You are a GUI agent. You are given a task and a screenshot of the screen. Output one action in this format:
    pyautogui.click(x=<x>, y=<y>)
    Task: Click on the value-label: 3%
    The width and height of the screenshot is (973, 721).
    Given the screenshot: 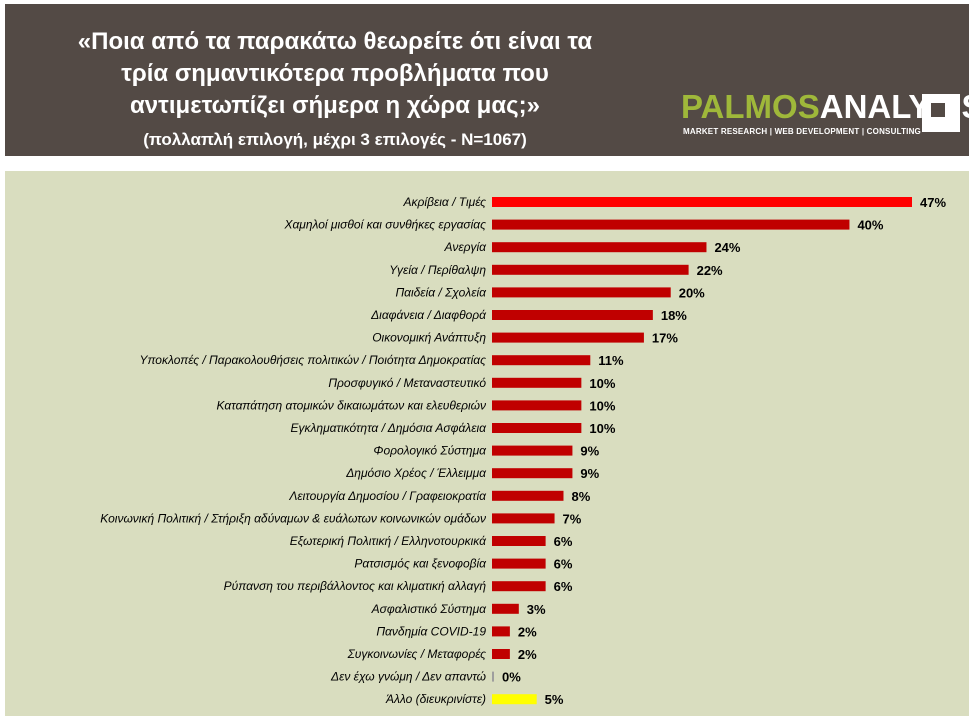 What is the action you would take?
    pyautogui.click(x=536, y=609)
    